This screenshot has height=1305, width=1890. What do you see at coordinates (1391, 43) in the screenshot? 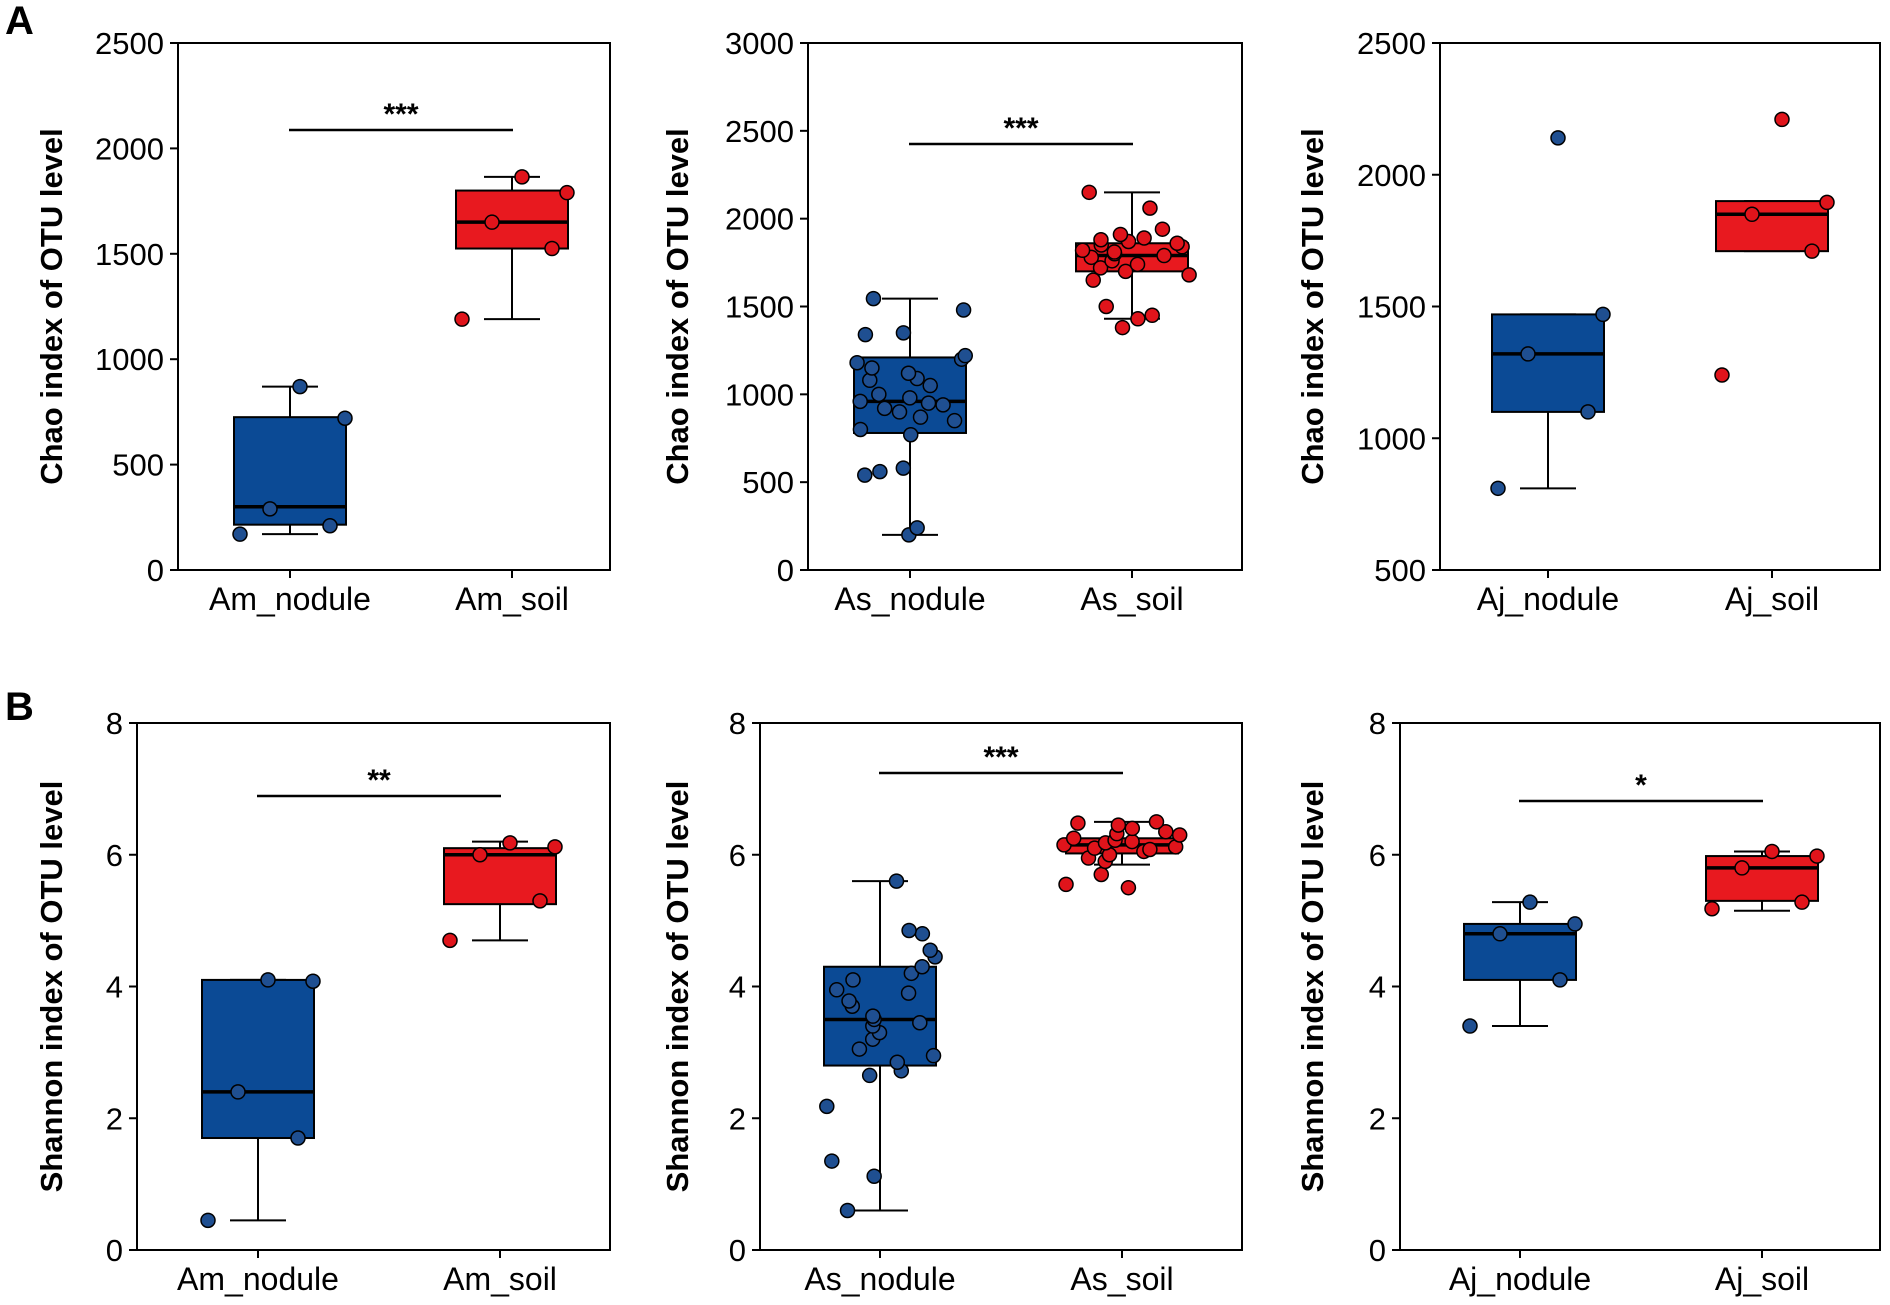
I see `y-tick-label: 2500` at bounding box center [1391, 43].